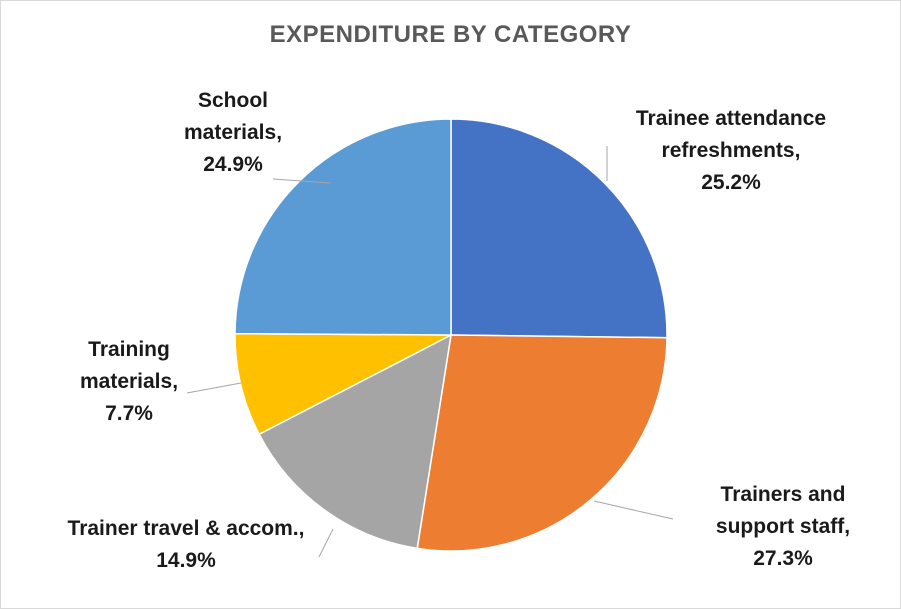 This screenshot has height=609, width=901. I want to click on data-label-line: refreshments,, so click(731, 150).